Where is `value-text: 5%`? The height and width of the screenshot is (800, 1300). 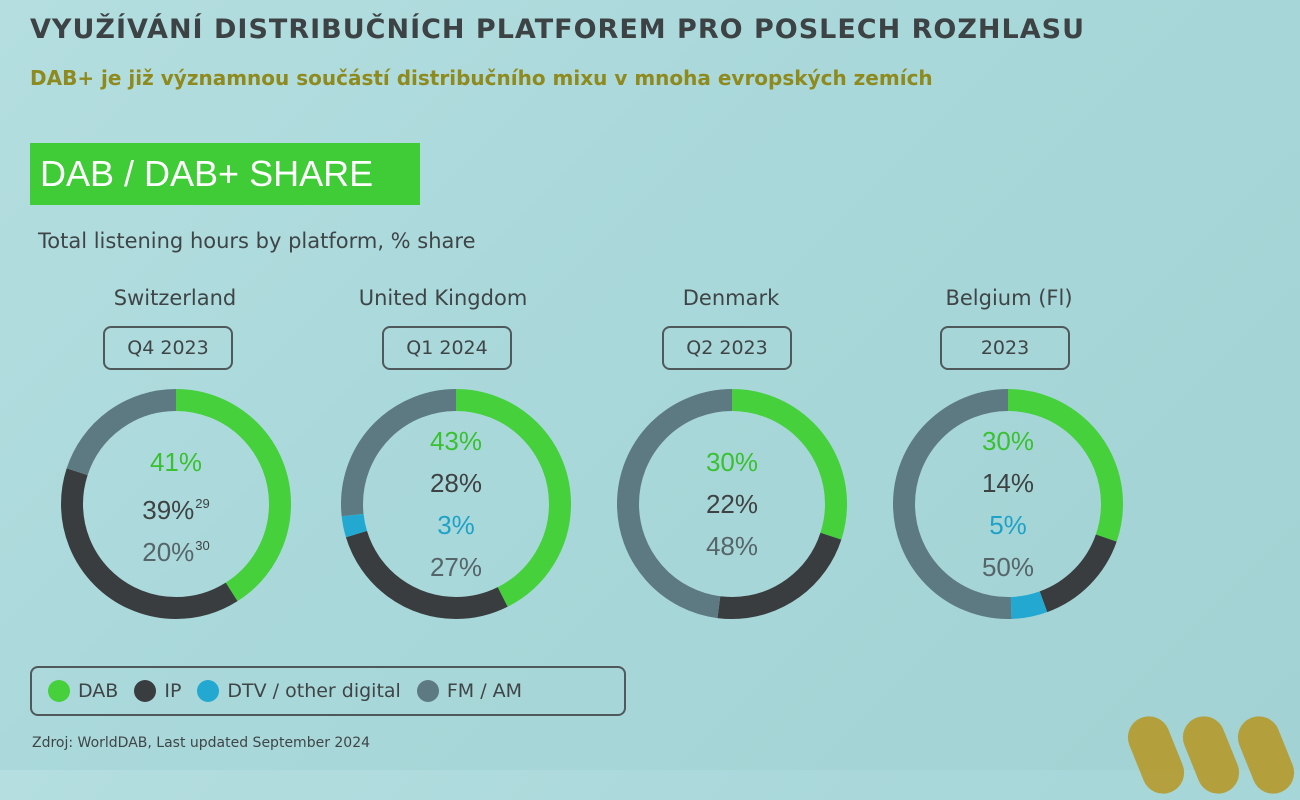
value-text: 5% is located at coordinates (1008, 525).